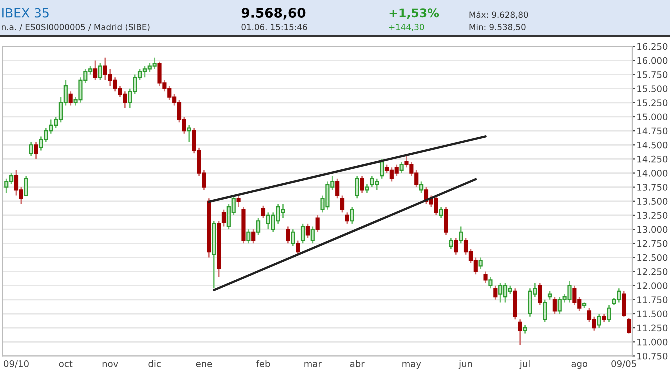  What do you see at coordinates (525, 365) in the screenshot?
I see `x-tick-label: jul` at bounding box center [525, 365].